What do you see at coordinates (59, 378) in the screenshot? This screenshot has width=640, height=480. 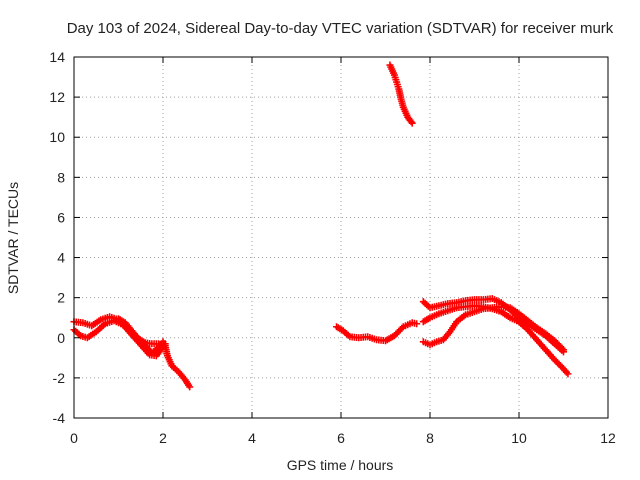 I see `y-tick-label: -2` at bounding box center [59, 378].